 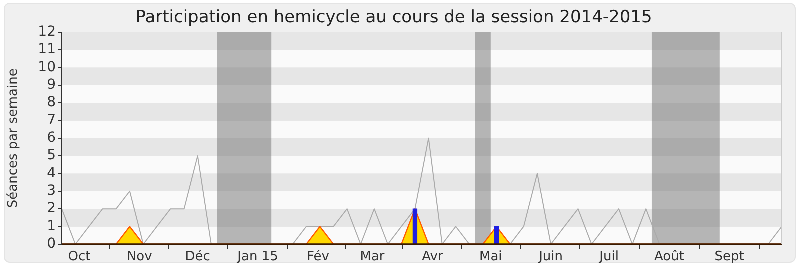 I want to click on x-tick-label: Mai, so click(x=490, y=257).